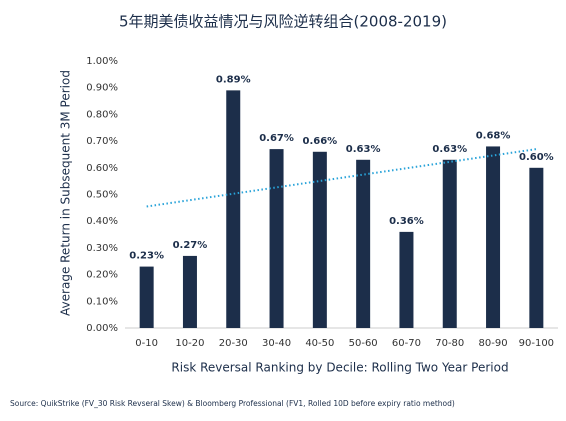 The height and width of the screenshot is (421, 566). Describe the element at coordinates (66, 193) in the screenshot. I see `y-axis-title: Average Return in Subsequent 3M Period` at that location.